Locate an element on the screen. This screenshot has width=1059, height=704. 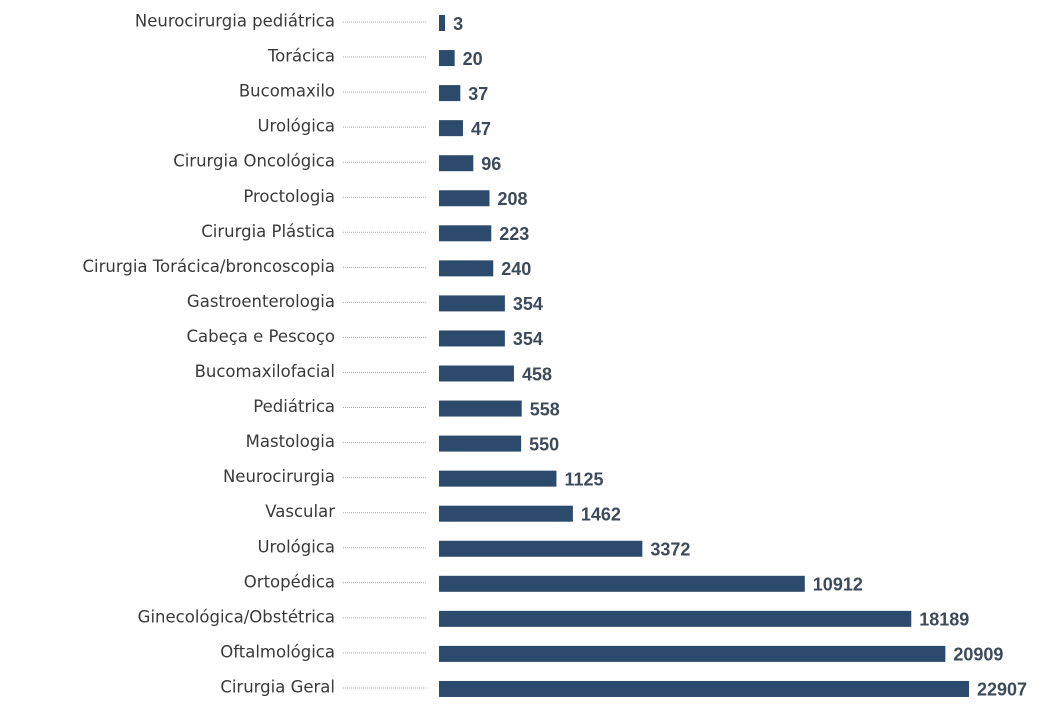
value-label: 208 is located at coordinates (513, 199).